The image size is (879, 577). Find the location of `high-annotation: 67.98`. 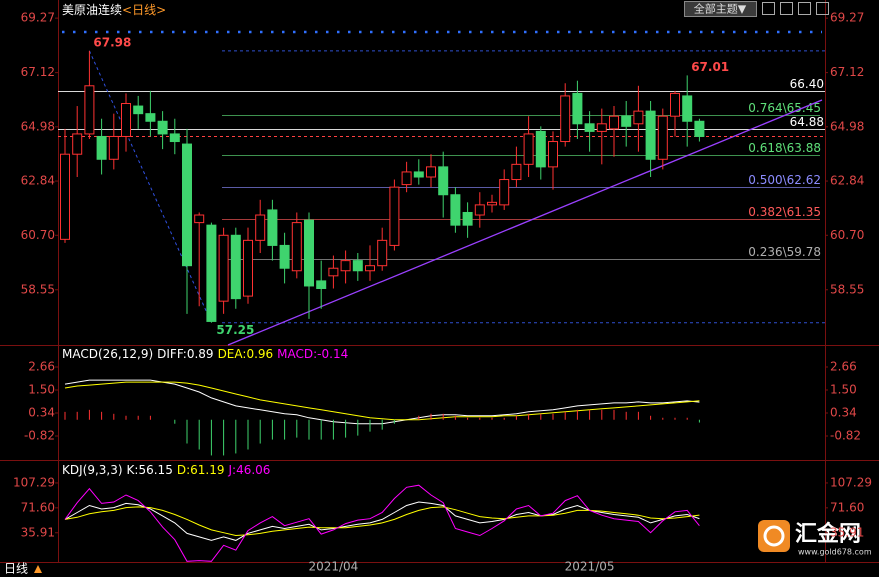

high-annotation: 67.98 is located at coordinates (112, 42).